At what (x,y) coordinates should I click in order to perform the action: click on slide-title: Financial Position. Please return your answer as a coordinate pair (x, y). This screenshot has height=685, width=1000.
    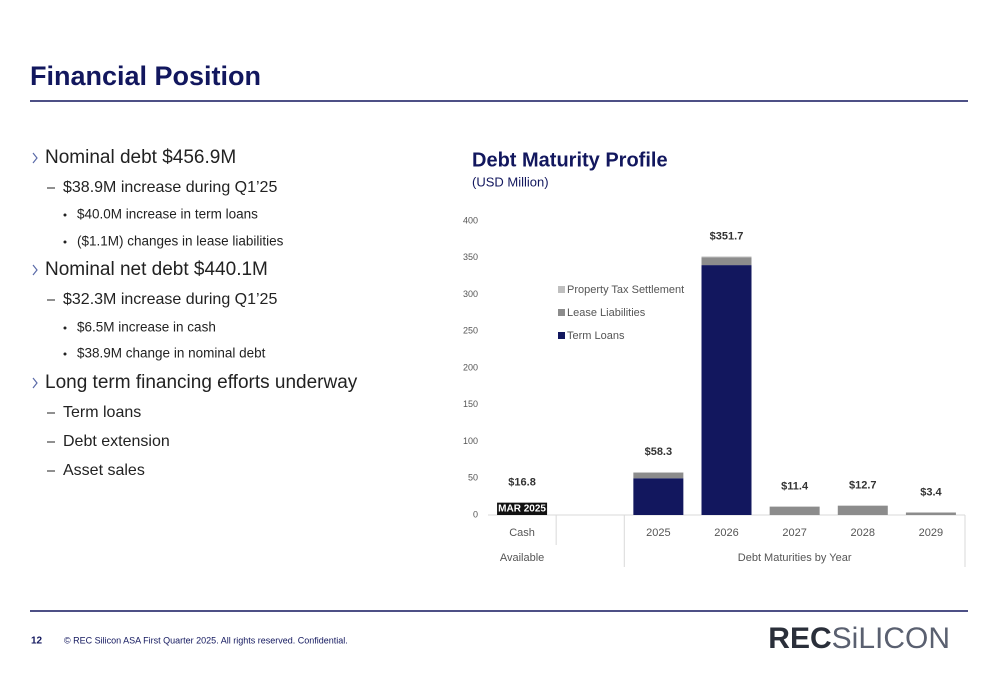
    Looking at the image, I should click on (145, 76).